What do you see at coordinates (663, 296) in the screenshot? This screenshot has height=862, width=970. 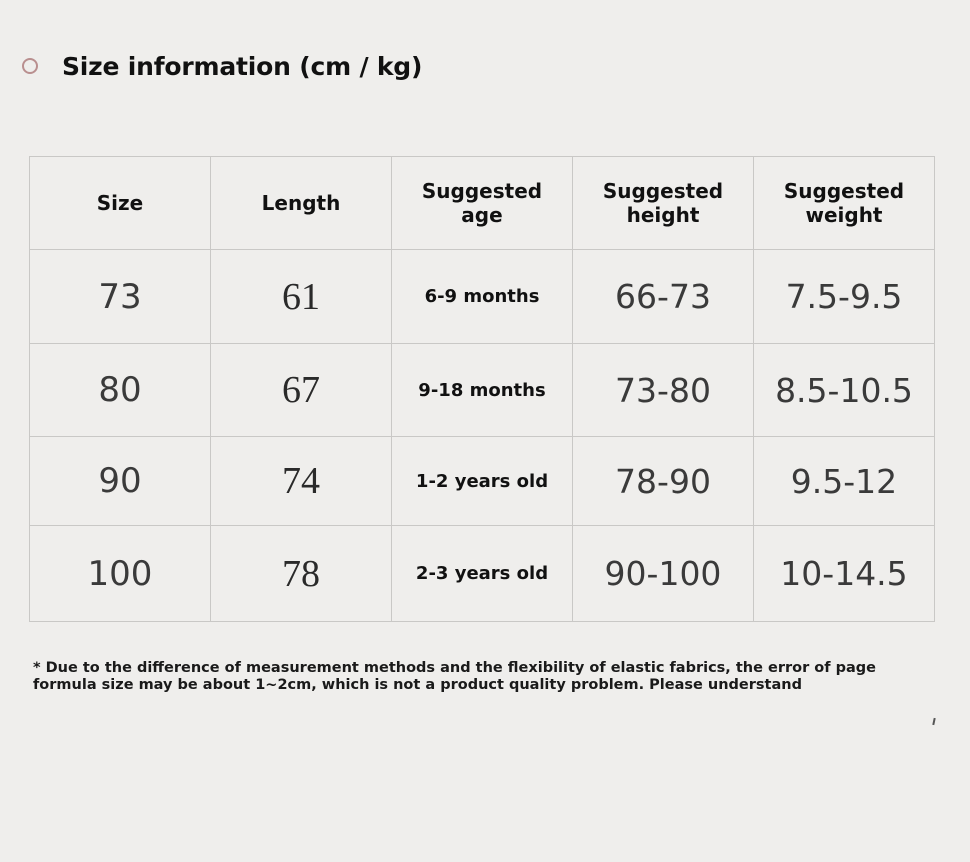 I see `cell-height: 66-73` at bounding box center [663, 296].